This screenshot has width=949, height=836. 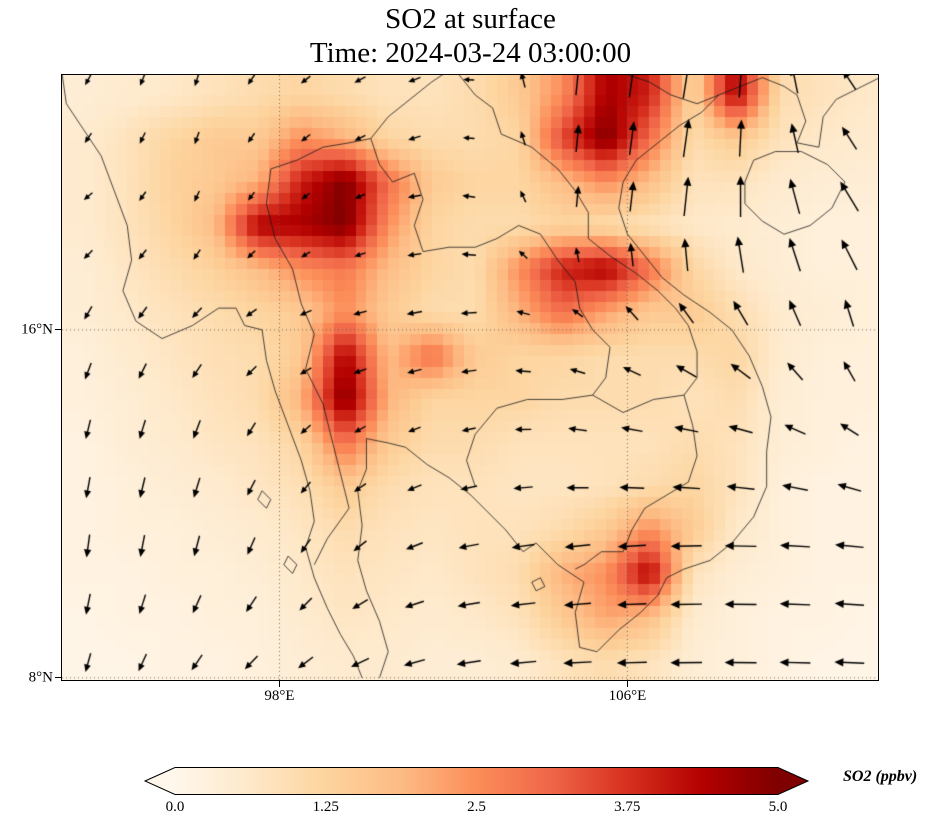 I want to click on y-tick-label-8n: 8°N, so click(x=40, y=677).